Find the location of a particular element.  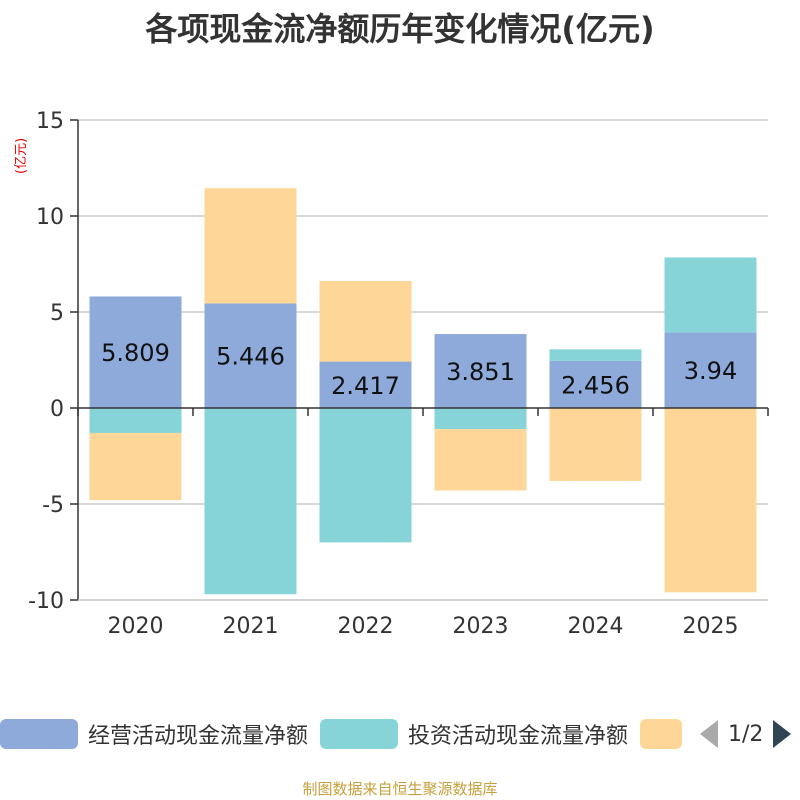

legend-page-indicator: 1/2 is located at coordinates (746, 734).